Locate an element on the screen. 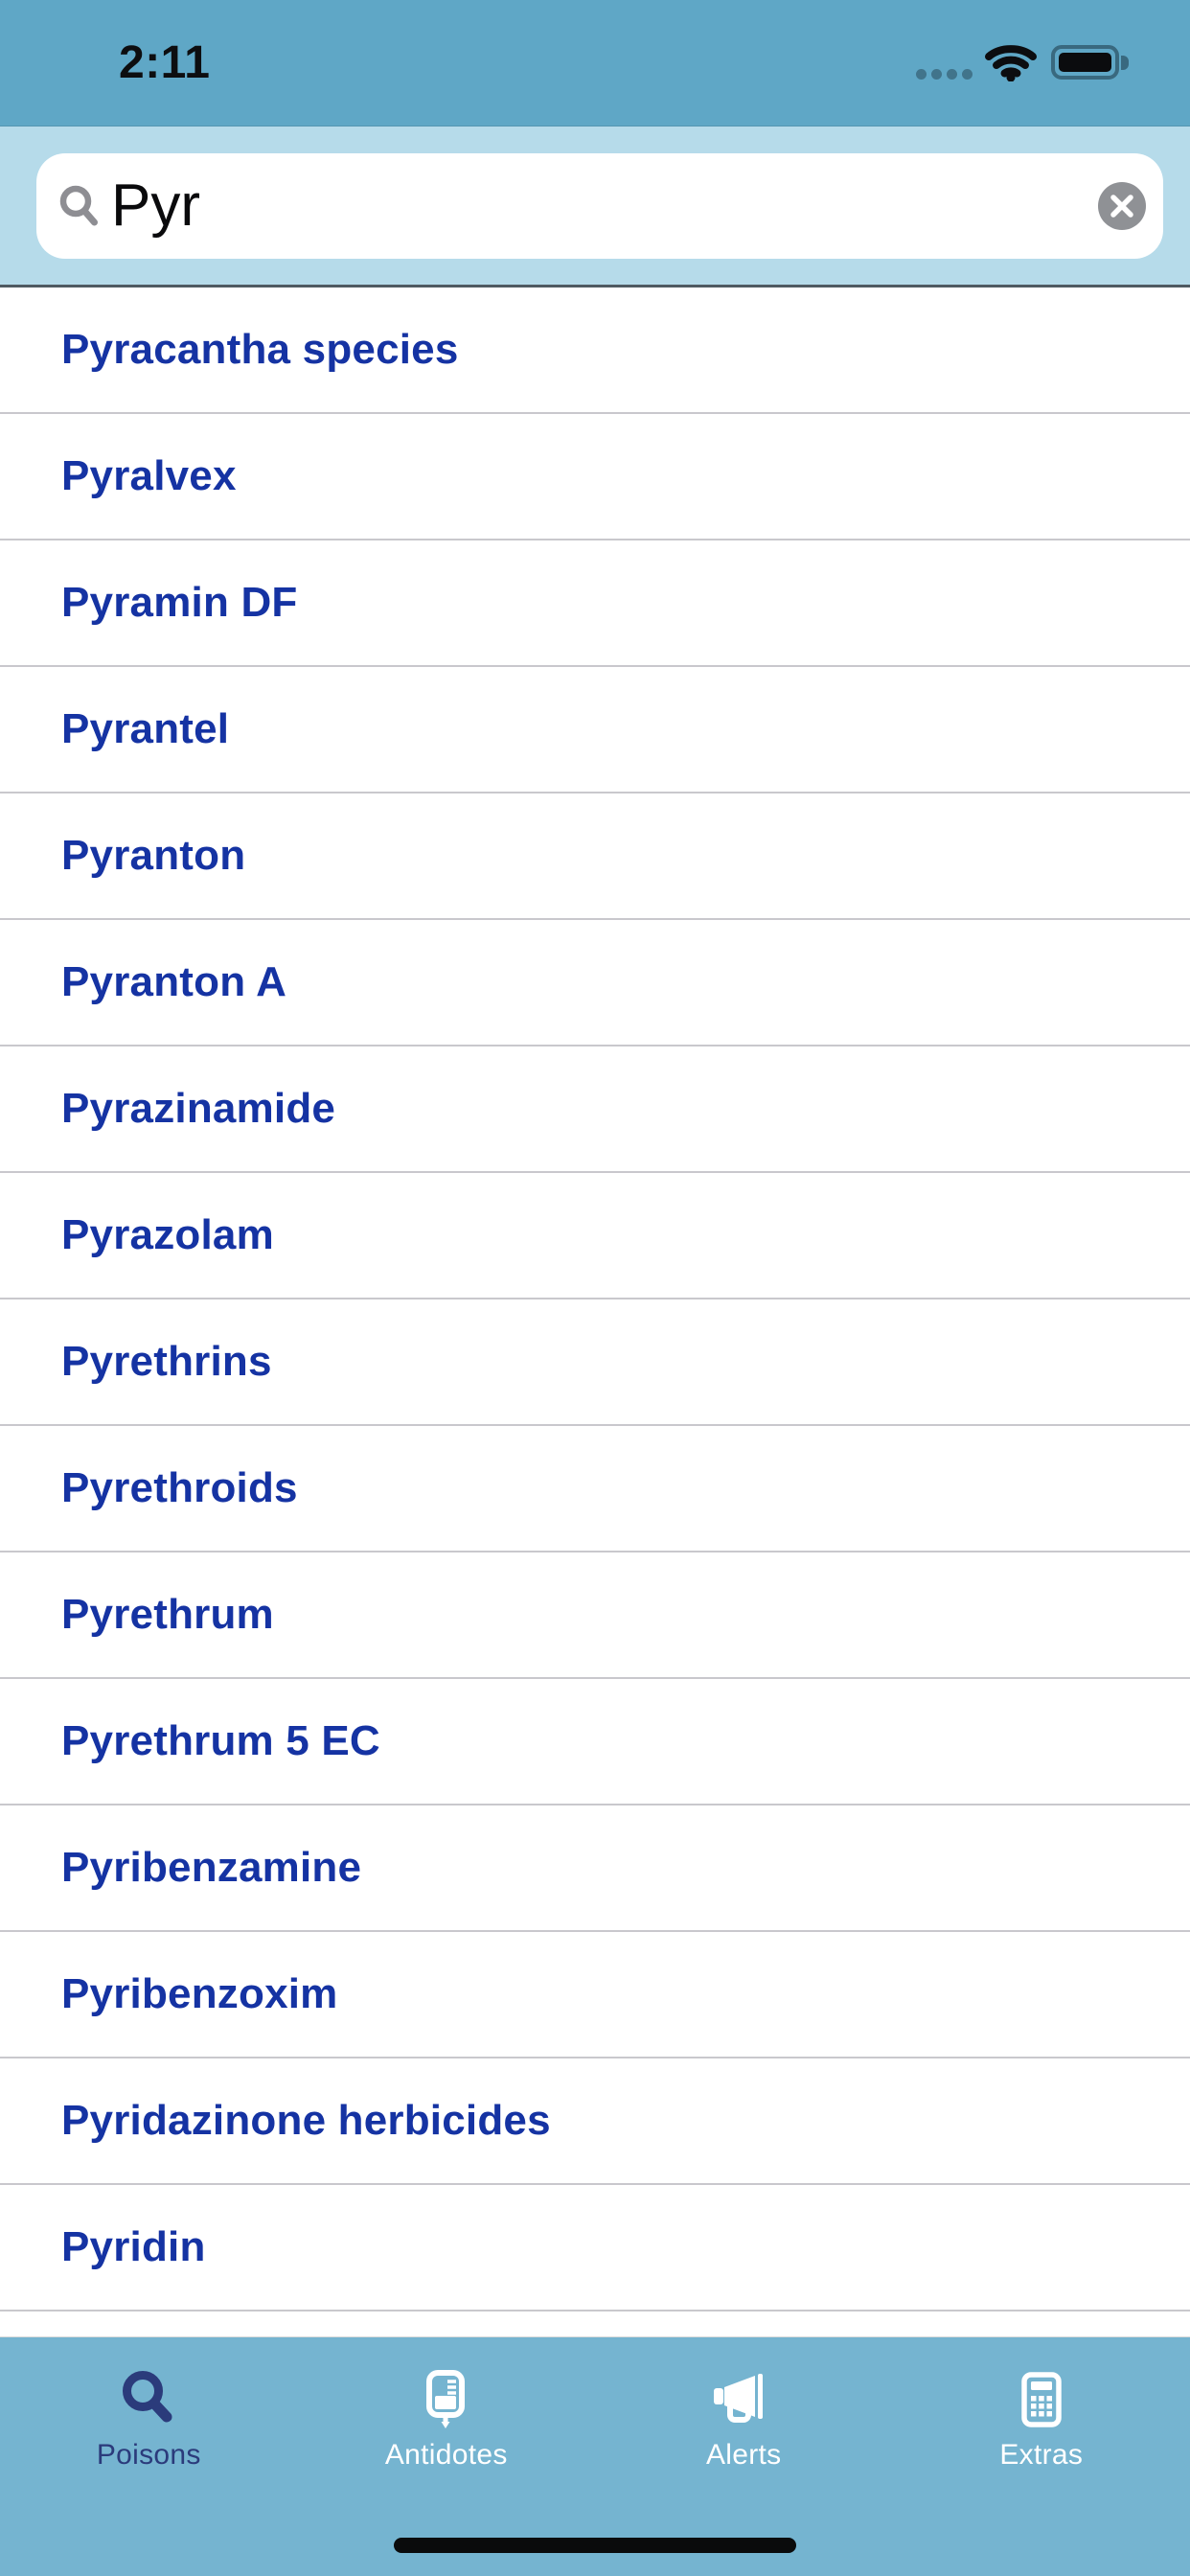  status-time: 2:11 is located at coordinates (165, 63).